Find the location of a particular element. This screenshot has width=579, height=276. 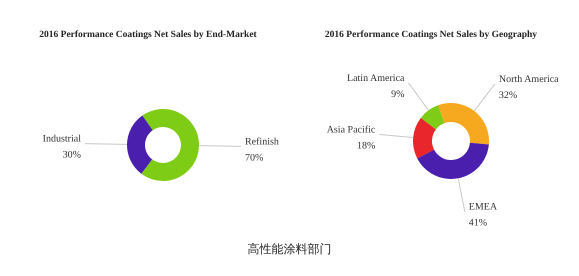

data-label: 41% is located at coordinates (478, 223).